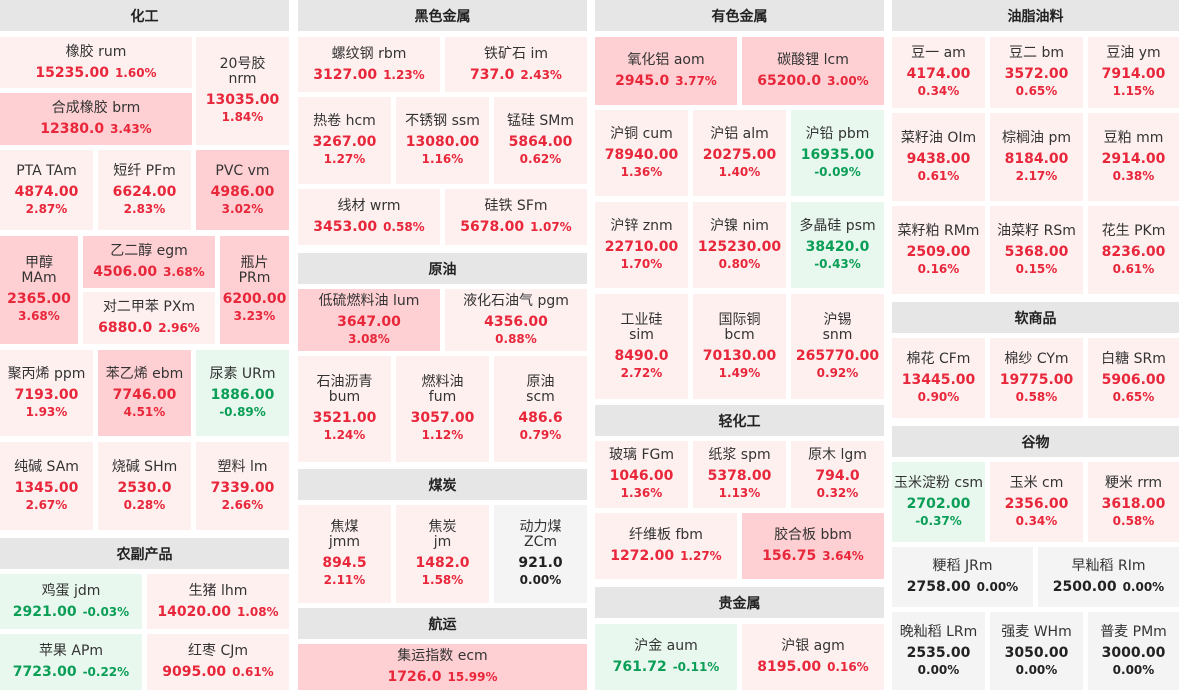 Image resolution: width=1179 pixels, height=690 pixels. I want to click on futures-tile: 豆一 am 4174.00 0.34%, so click(938, 72).